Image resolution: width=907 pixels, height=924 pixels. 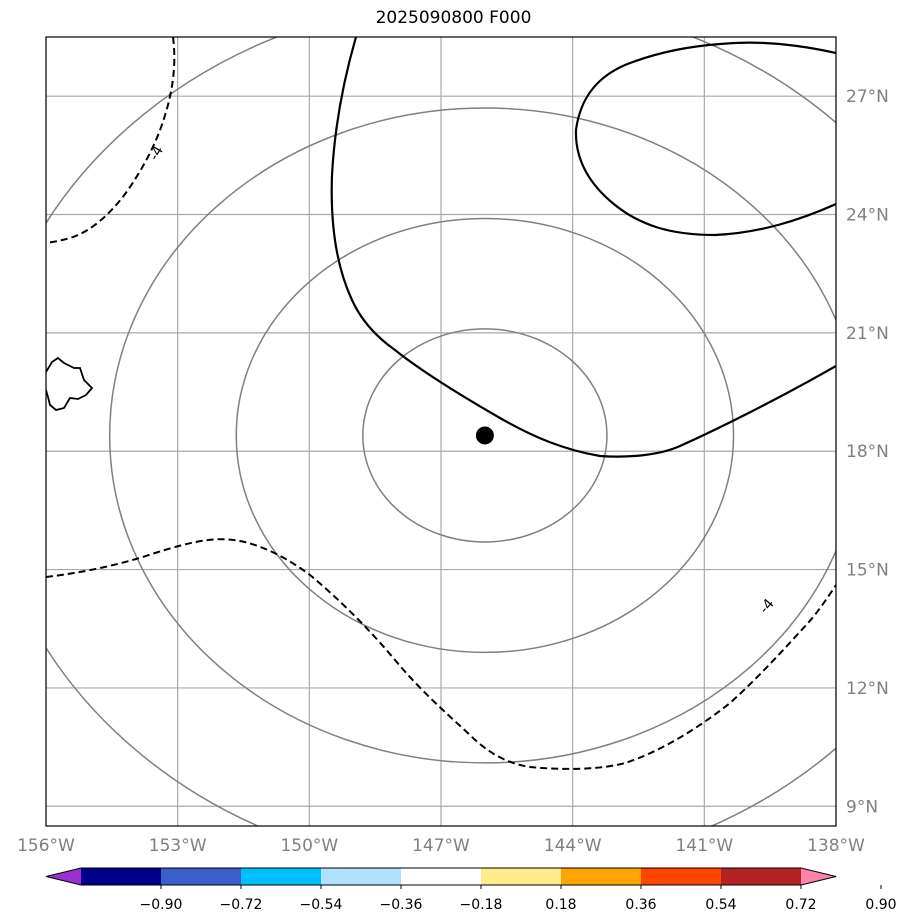 I want to click on latitude-ticks: 9°N 12°N 15°N 18°N 21°N 24°N 27°N, so click(x=867, y=452).